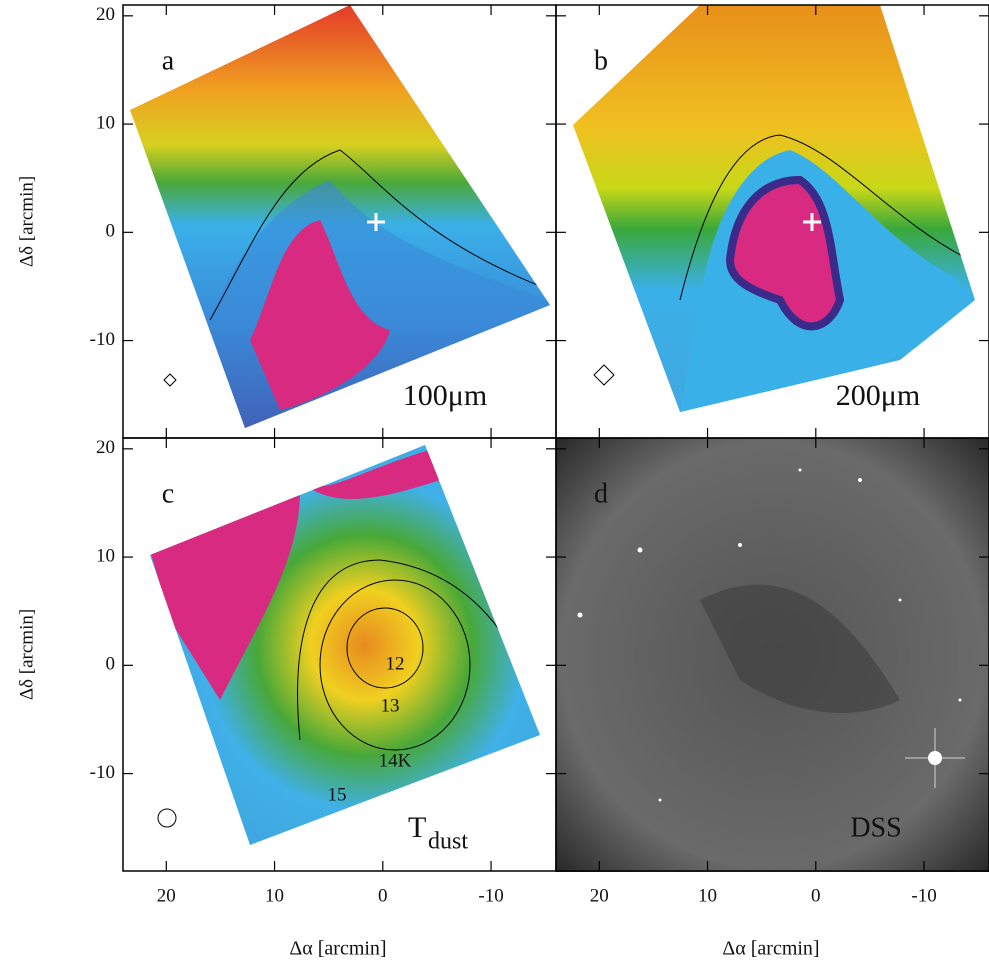 Image resolution: width=989 pixels, height=969 pixels. Describe the element at coordinates (417, 827) in the screenshot. I see `caption: T` at that location.